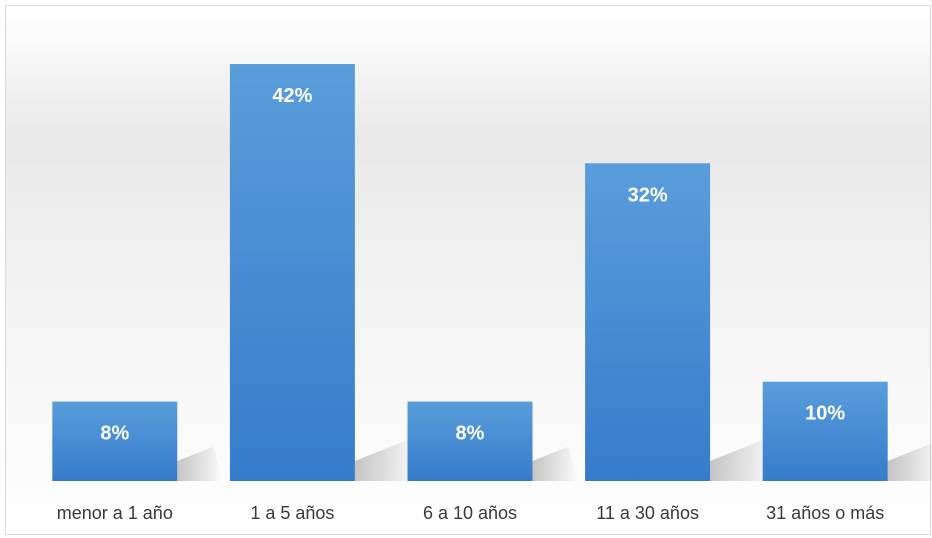  What do you see at coordinates (115, 513) in the screenshot?
I see `category-label-1: menor a 1 año` at bounding box center [115, 513].